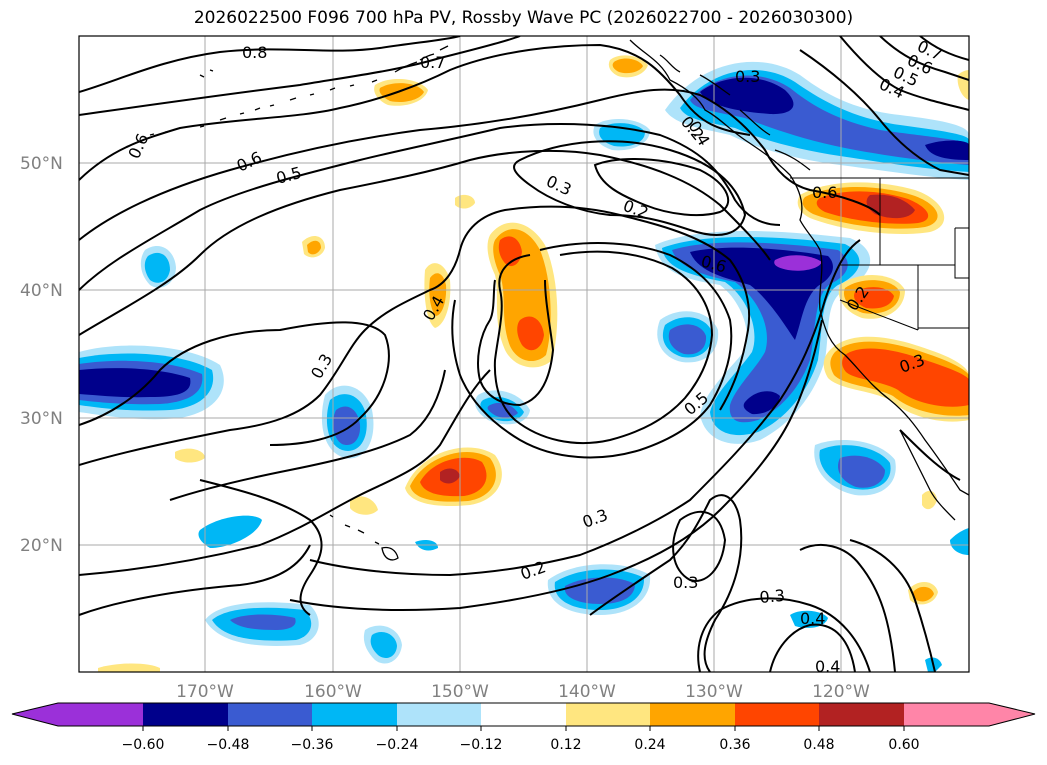 The height and width of the screenshot is (765, 1047). I want to click on contour-label: 0.6, so click(824, 192).